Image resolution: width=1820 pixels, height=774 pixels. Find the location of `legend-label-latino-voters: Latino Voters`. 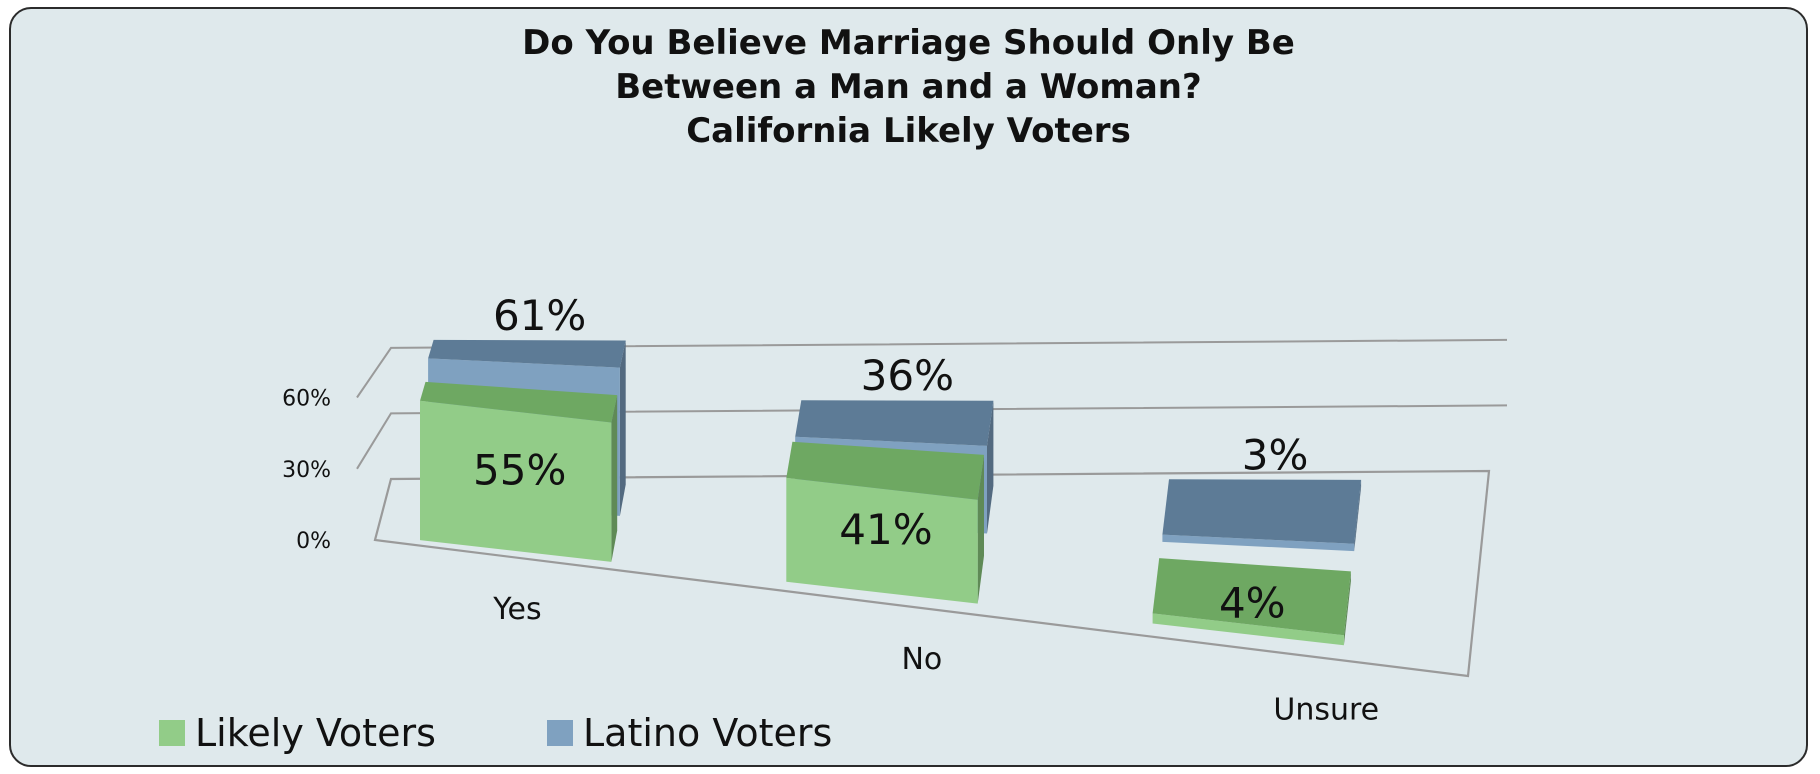

legend-label-latino-voters: Latino Voters is located at coordinates (708, 733).